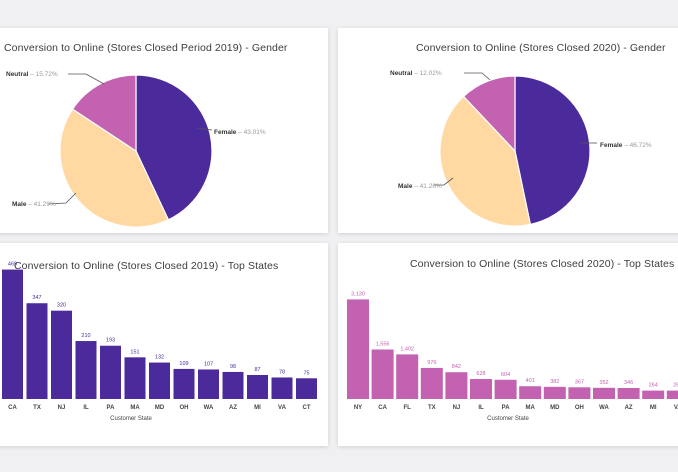 This screenshot has width=678, height=472. Describe the element at coordinates (420, 186) in the screenshot. I see `pie-label-male: Male – 41.26%` at that location.